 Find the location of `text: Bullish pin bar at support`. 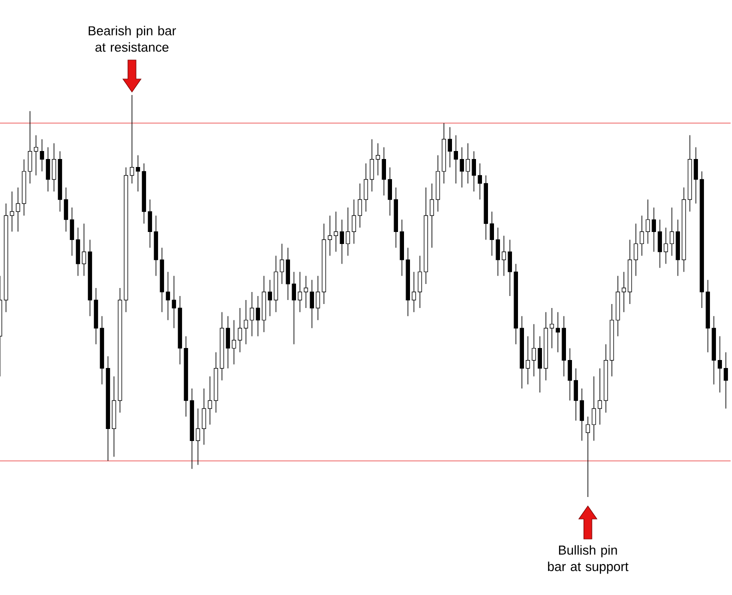

text: Bullish pin bar at support is located at coordinates (588, 559).